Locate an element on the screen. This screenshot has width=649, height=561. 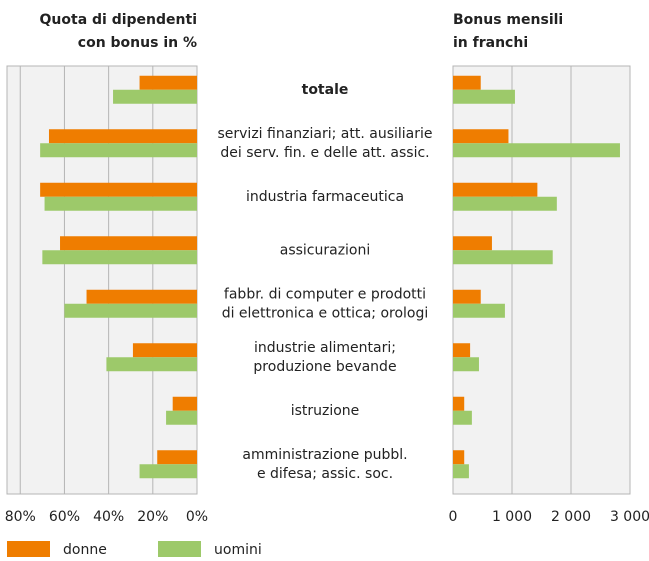
category-label: e difesa; assic. soc. is located at coordinates (325, 474).